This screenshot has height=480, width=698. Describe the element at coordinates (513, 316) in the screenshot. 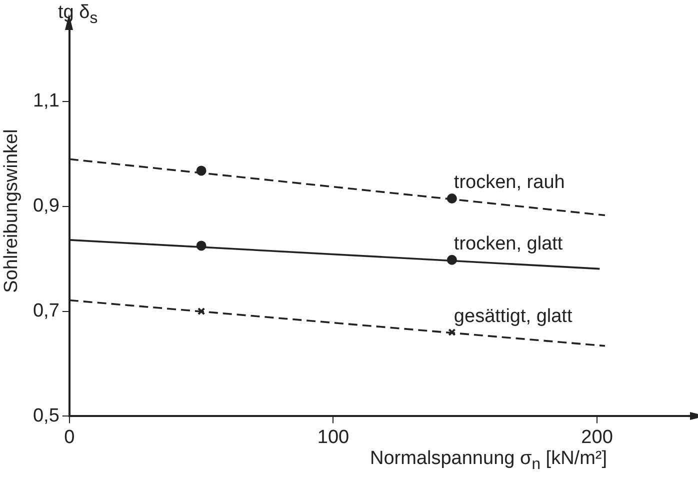

I see `series-label: gesättigt, glatt` at that location.